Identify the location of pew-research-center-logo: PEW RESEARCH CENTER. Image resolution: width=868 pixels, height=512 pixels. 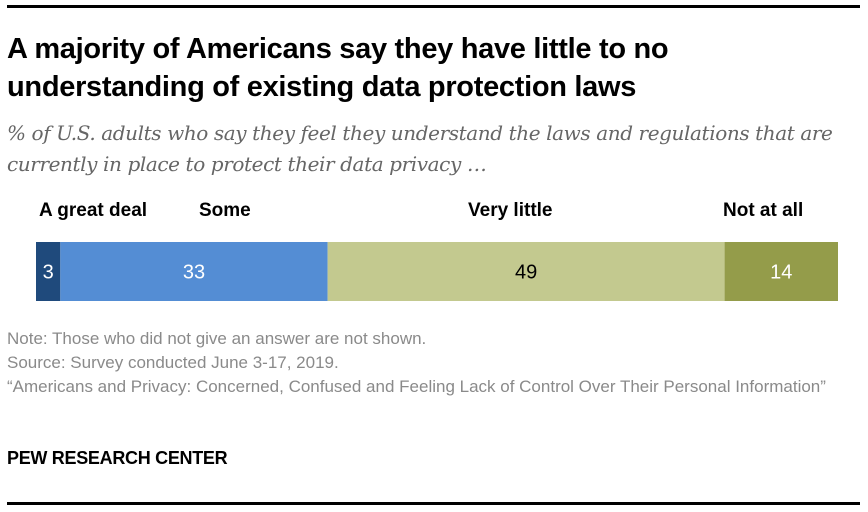
(117, 458).